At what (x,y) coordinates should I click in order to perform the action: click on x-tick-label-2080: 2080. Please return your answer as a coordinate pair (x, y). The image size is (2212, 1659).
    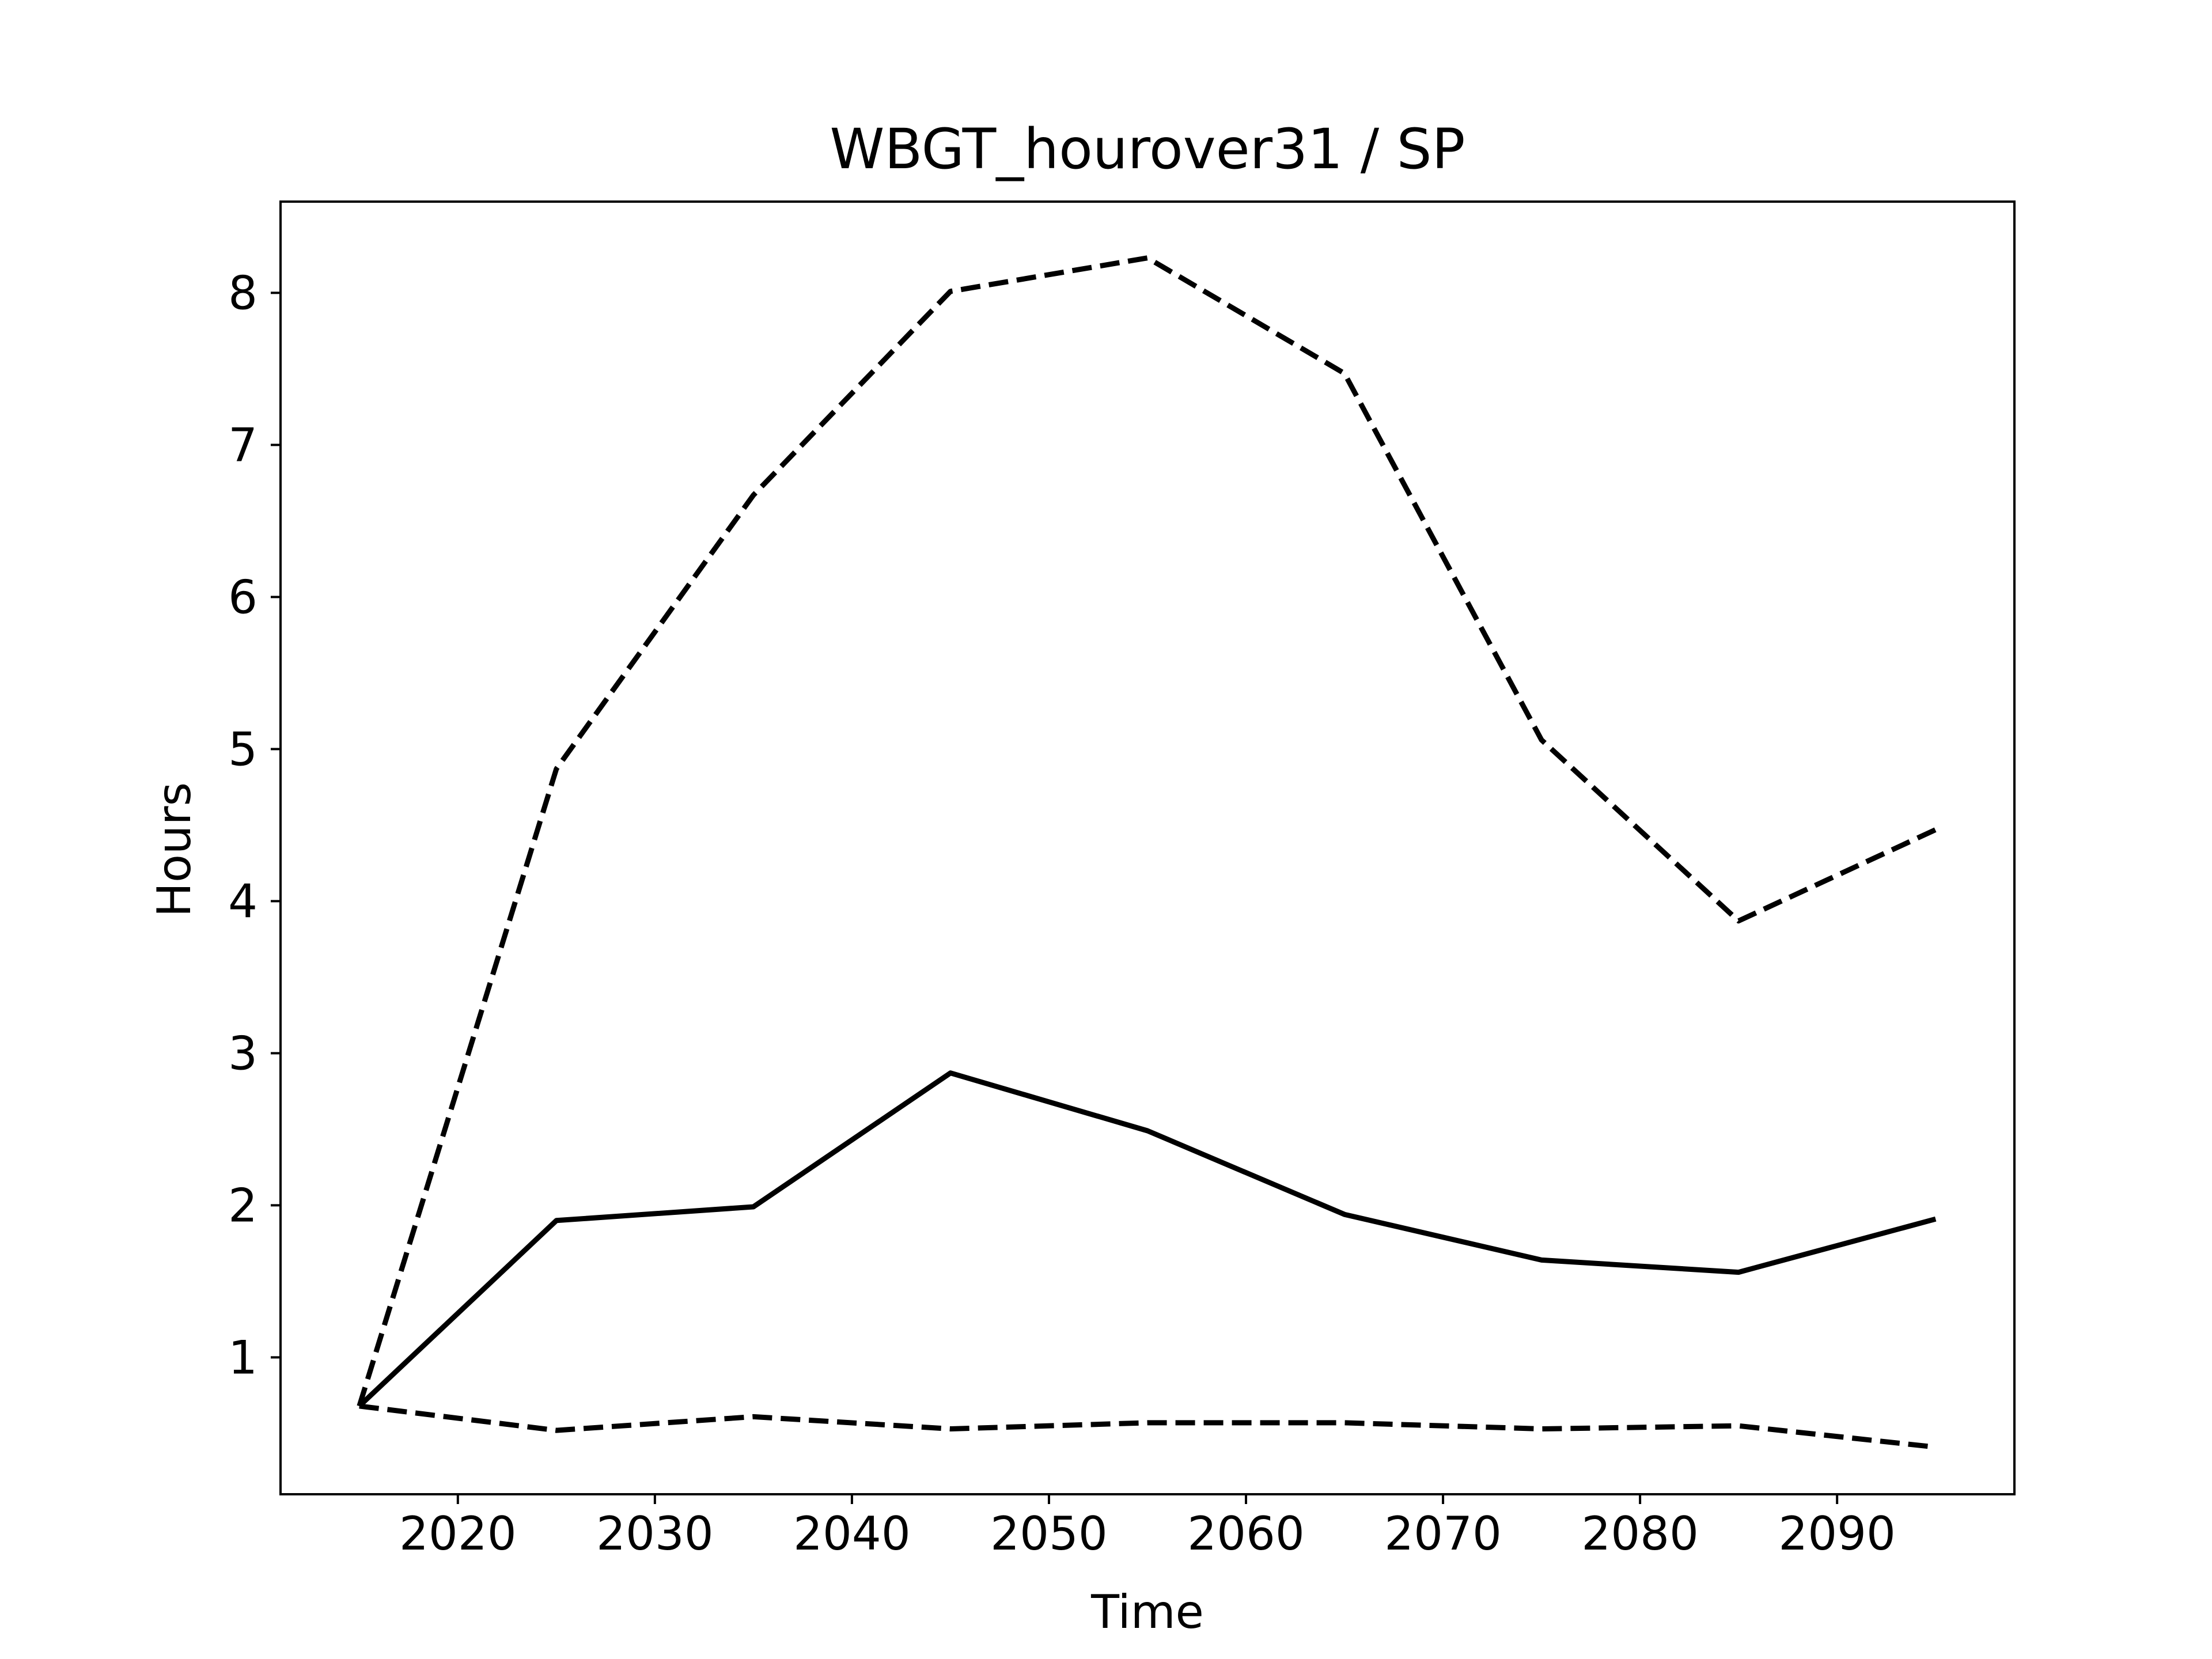
    Looking at the image, I should click on (1640, 1533).